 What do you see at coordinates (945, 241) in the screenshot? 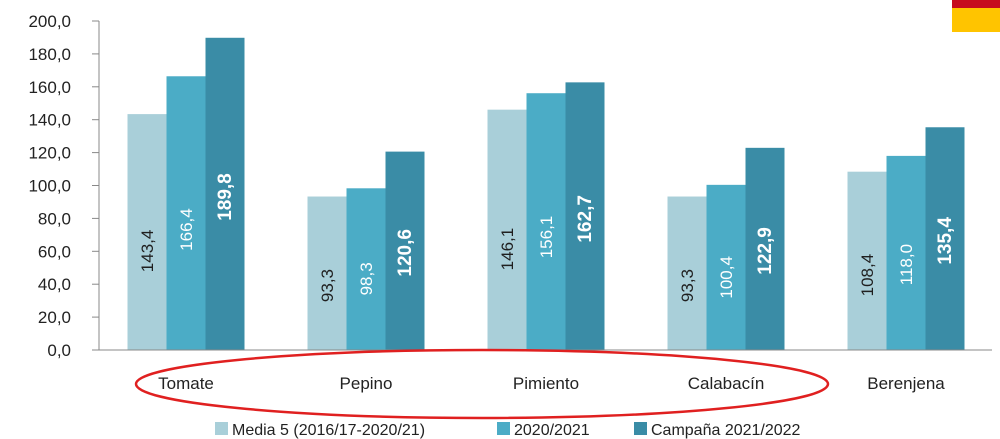
I see `data-label: 135,4` at bounding box center [945, 241].